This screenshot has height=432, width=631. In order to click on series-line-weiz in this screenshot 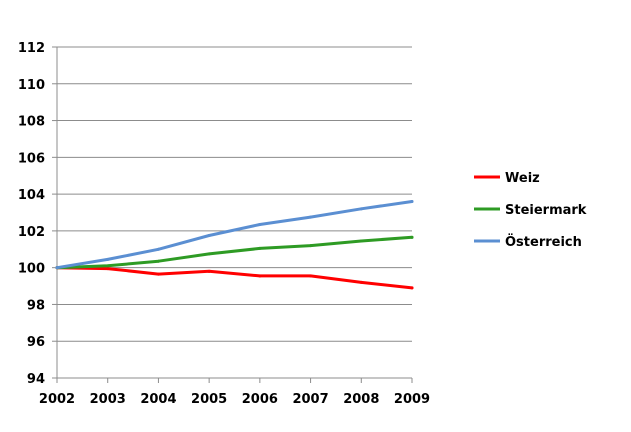, I will do `click(234, 278)`.